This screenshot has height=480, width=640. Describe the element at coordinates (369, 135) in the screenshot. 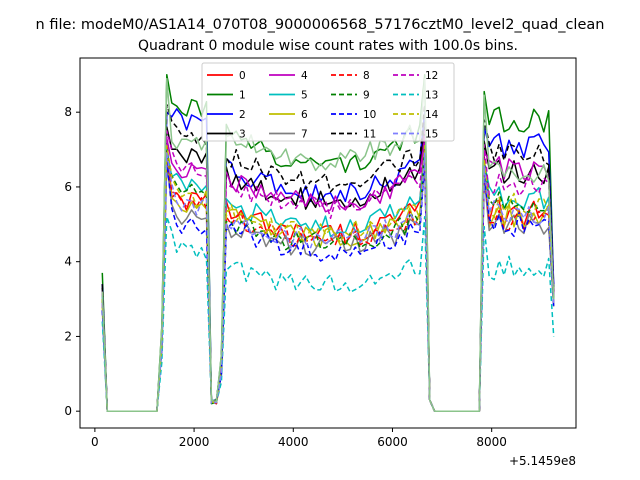

I see `legend-label: 11` at that location.